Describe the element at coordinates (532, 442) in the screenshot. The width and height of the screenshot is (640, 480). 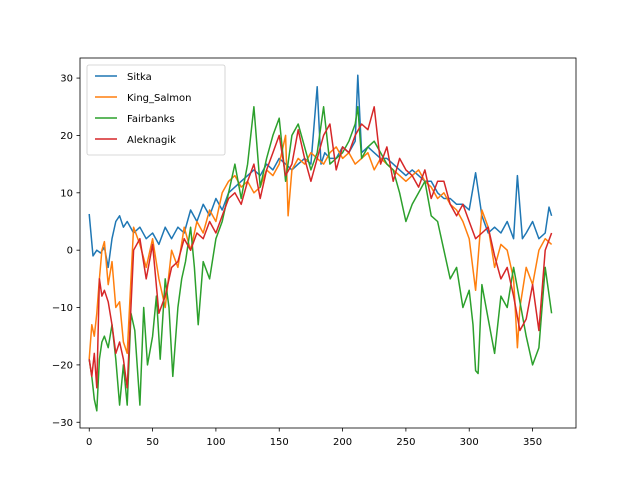
I see `x-tick-label: 350` at that location.